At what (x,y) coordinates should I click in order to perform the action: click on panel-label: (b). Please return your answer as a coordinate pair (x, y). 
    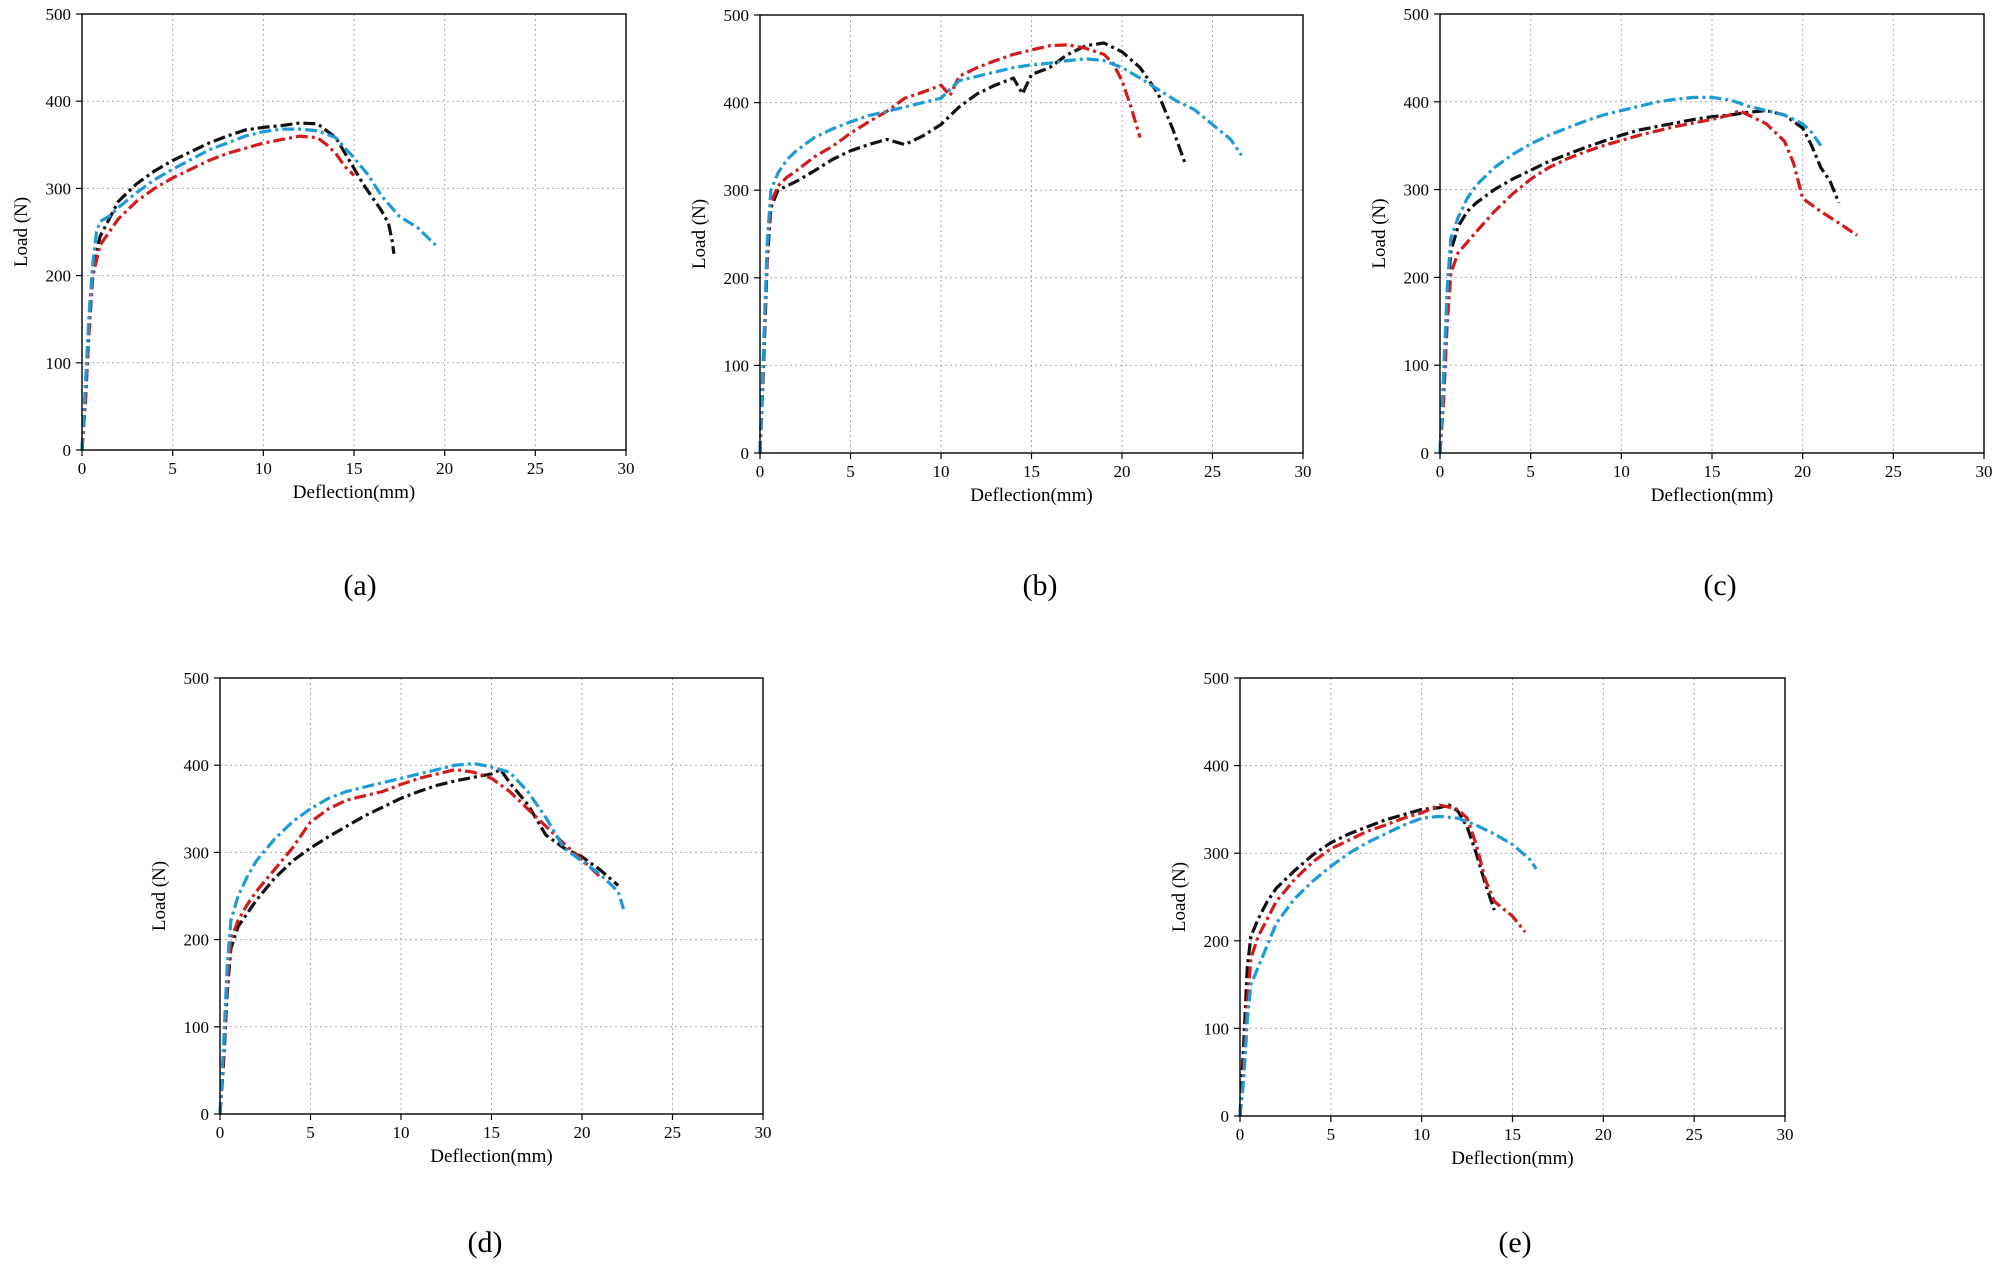
    Looking at the image, I should click on (1040, 585).